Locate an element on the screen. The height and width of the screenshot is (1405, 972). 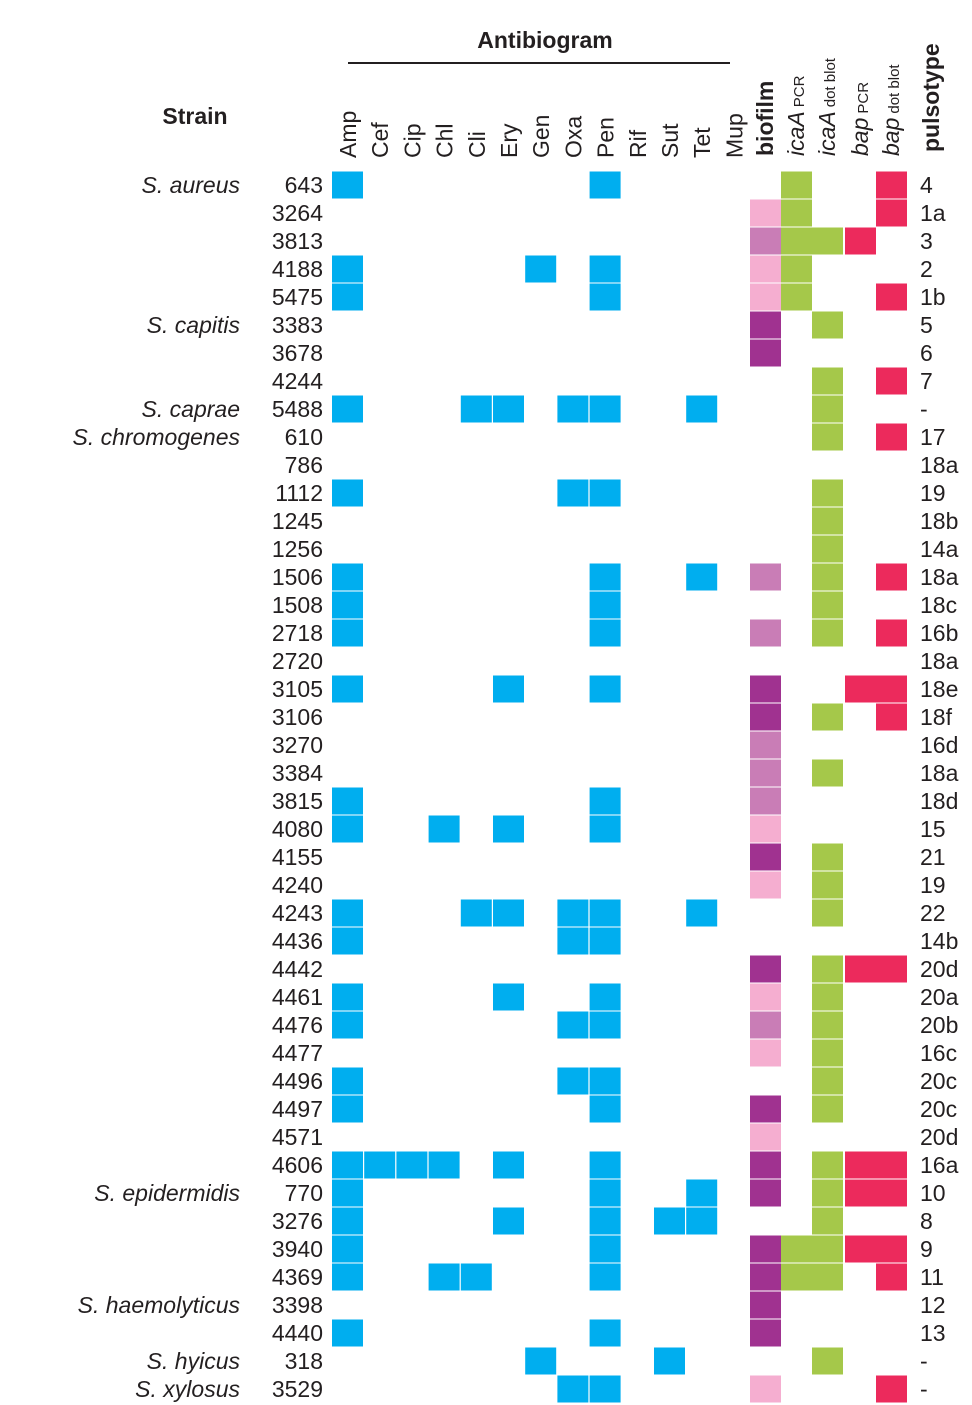
pulsotype-label: 12 is located at coordinates (933, 1305).